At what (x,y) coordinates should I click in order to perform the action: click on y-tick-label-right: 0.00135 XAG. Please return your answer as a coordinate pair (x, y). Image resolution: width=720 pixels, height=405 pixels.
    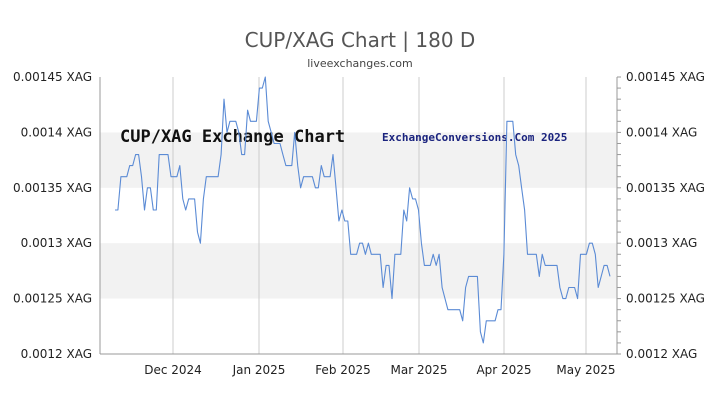
    Looking at the image, I should click on (665, 188).